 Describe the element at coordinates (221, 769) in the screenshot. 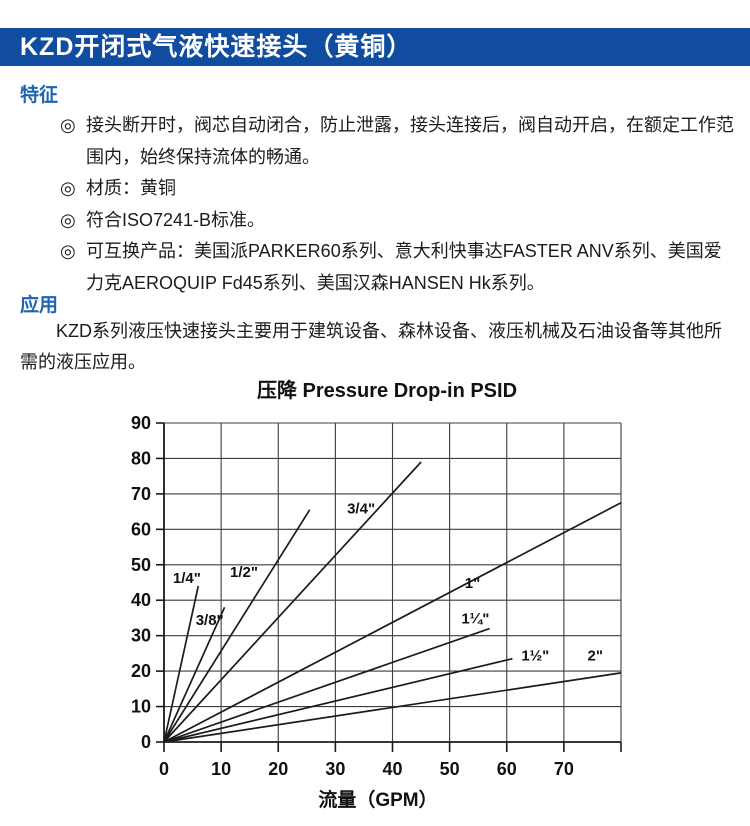

I see `x-tick-label: 10` at that location.